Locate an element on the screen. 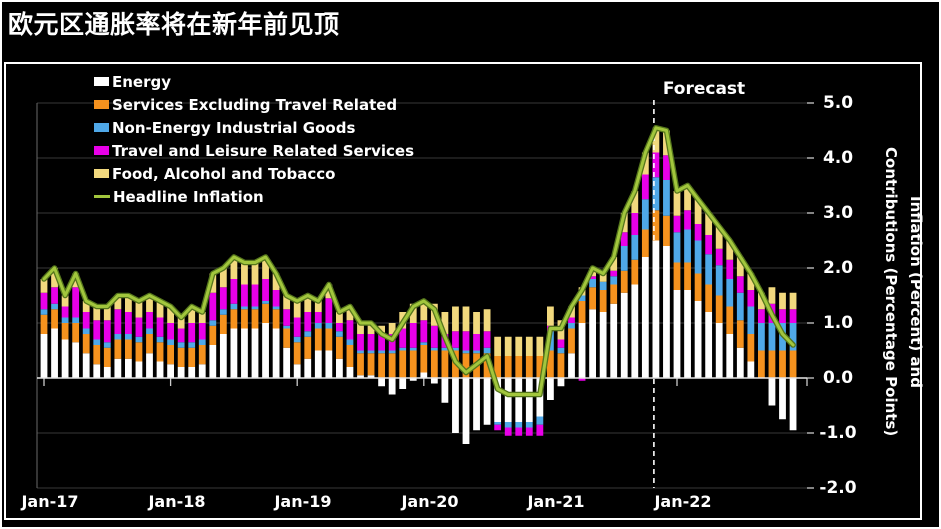 The image size is (941, 529). y-axis-label-n1: -1.0 is located at coordinates (838, 433).